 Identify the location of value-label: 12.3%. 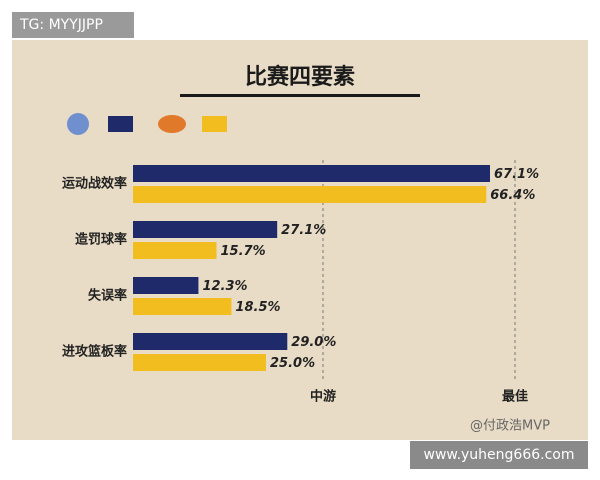
(224, 286).